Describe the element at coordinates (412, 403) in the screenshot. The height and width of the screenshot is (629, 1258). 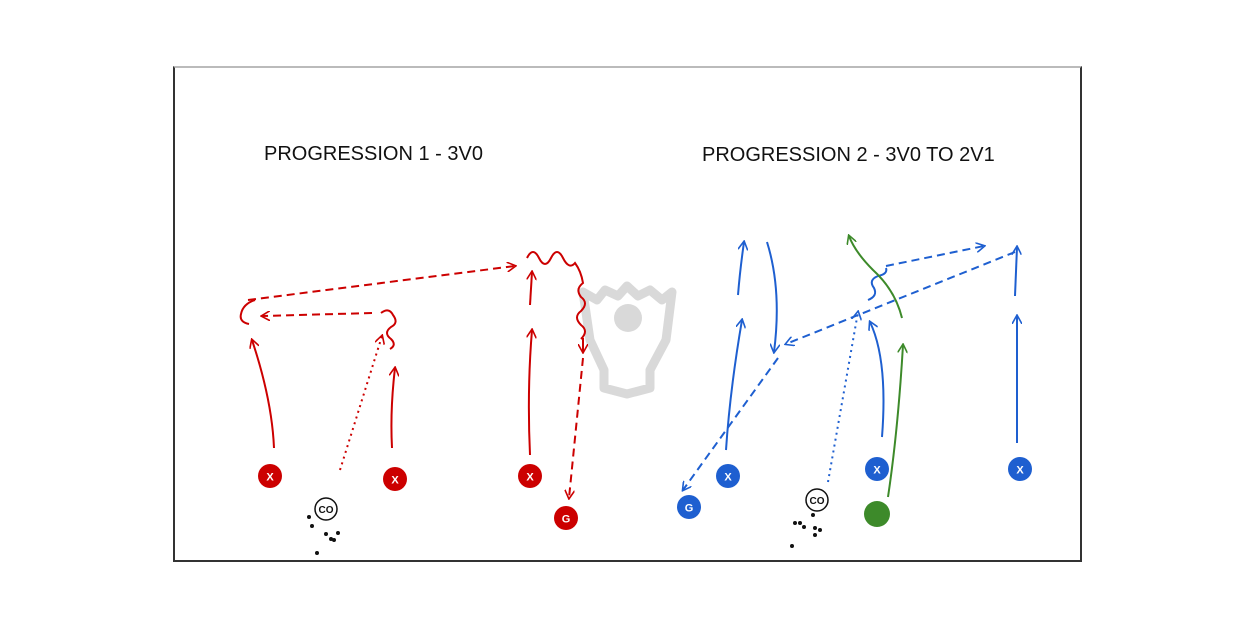
I see `progression-1-drill: X X X G CO` at that location.